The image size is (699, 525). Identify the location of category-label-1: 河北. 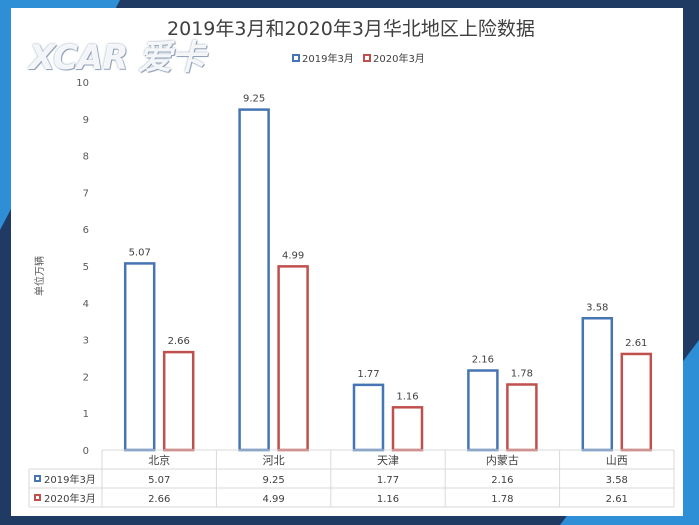
(274, 460).